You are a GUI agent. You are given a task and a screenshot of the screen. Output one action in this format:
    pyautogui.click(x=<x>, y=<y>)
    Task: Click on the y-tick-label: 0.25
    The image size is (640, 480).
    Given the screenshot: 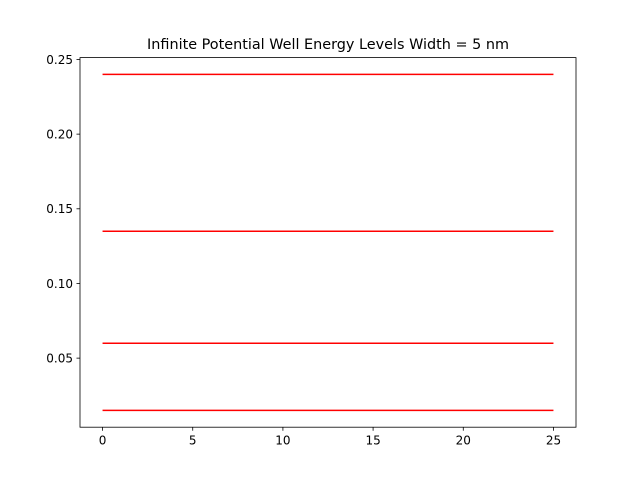 What is the action you would take?
    pyautogui.click(x=59, y=60)
    